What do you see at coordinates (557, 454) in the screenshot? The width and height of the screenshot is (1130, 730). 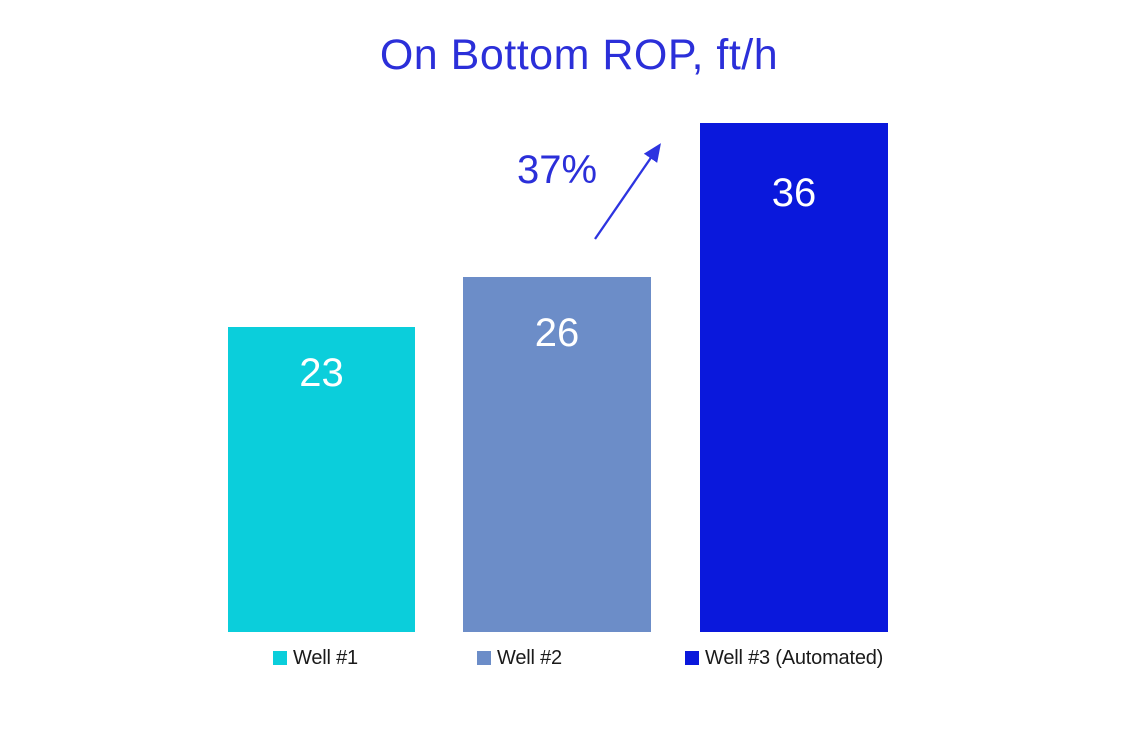 I see `bar-well-2: 26` at bounding box center [557, 454].